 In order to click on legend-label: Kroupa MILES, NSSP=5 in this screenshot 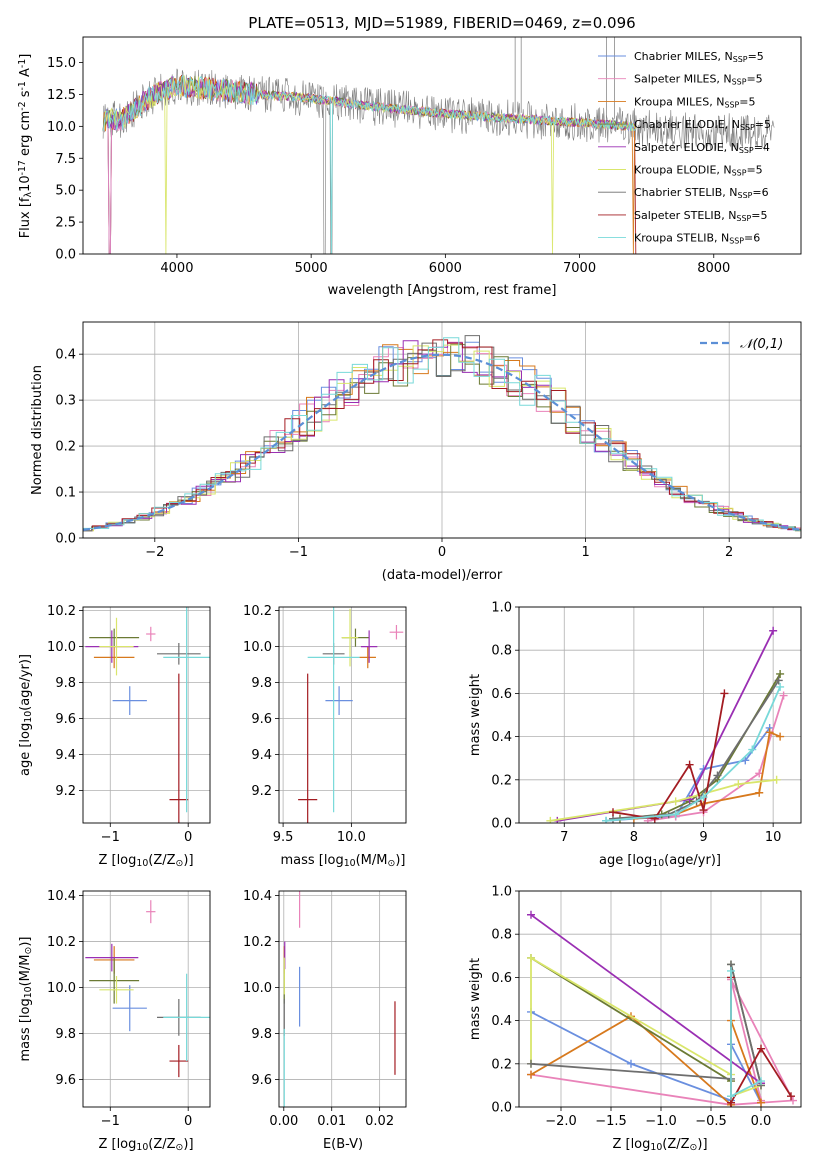, I will do `click(694, 102)`.